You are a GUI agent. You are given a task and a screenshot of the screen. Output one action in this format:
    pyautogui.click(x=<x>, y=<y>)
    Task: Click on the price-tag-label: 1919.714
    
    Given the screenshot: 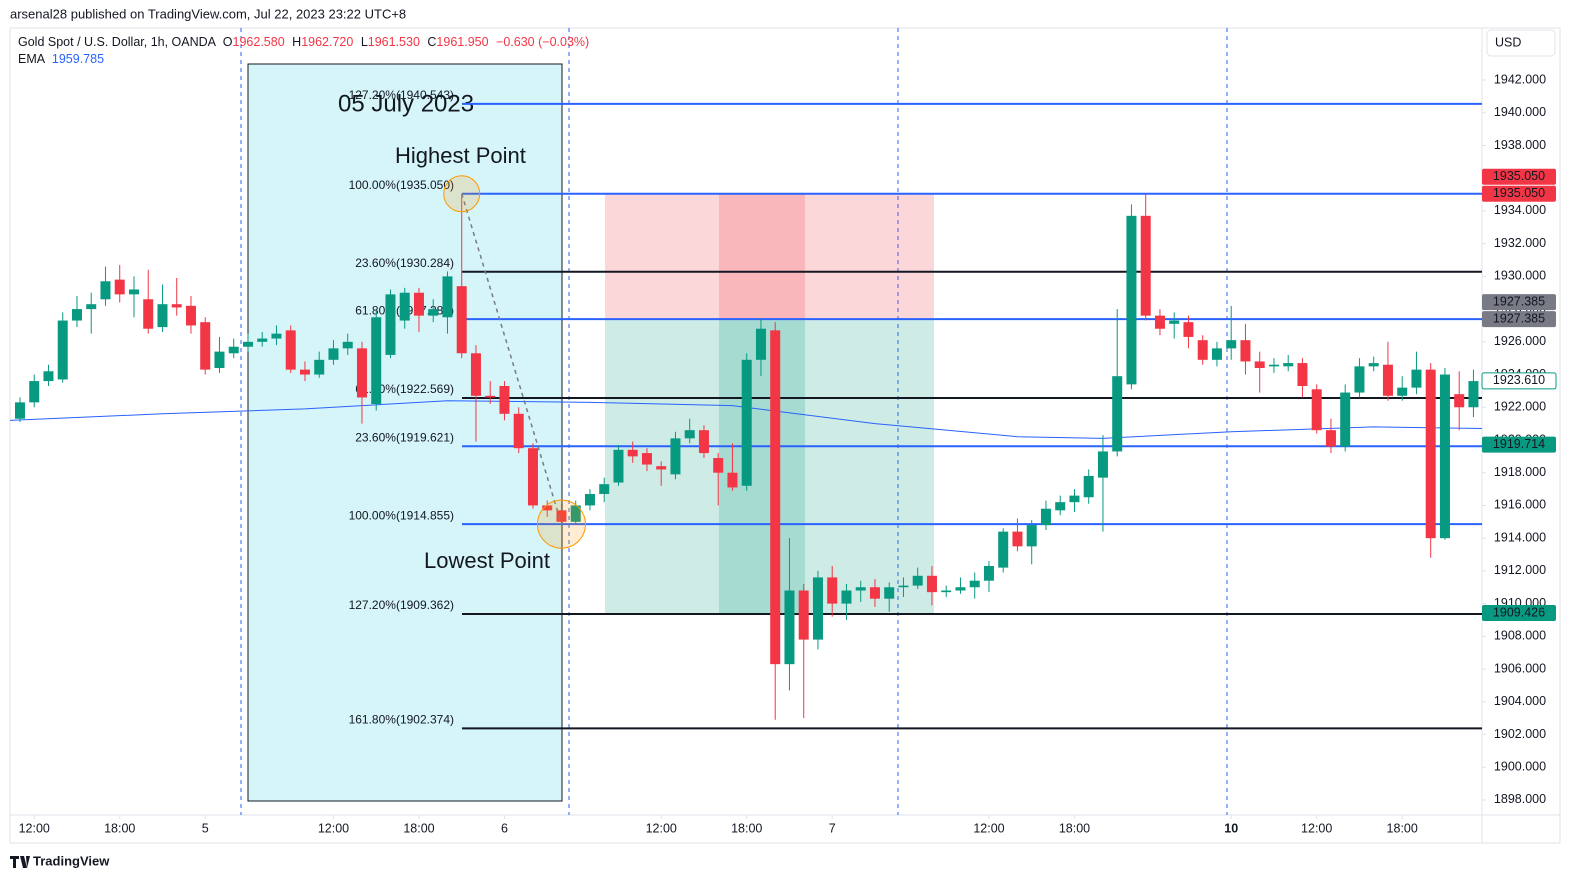 What is the action you would take?
    pyautogui.click(x=1519, y=444)
    